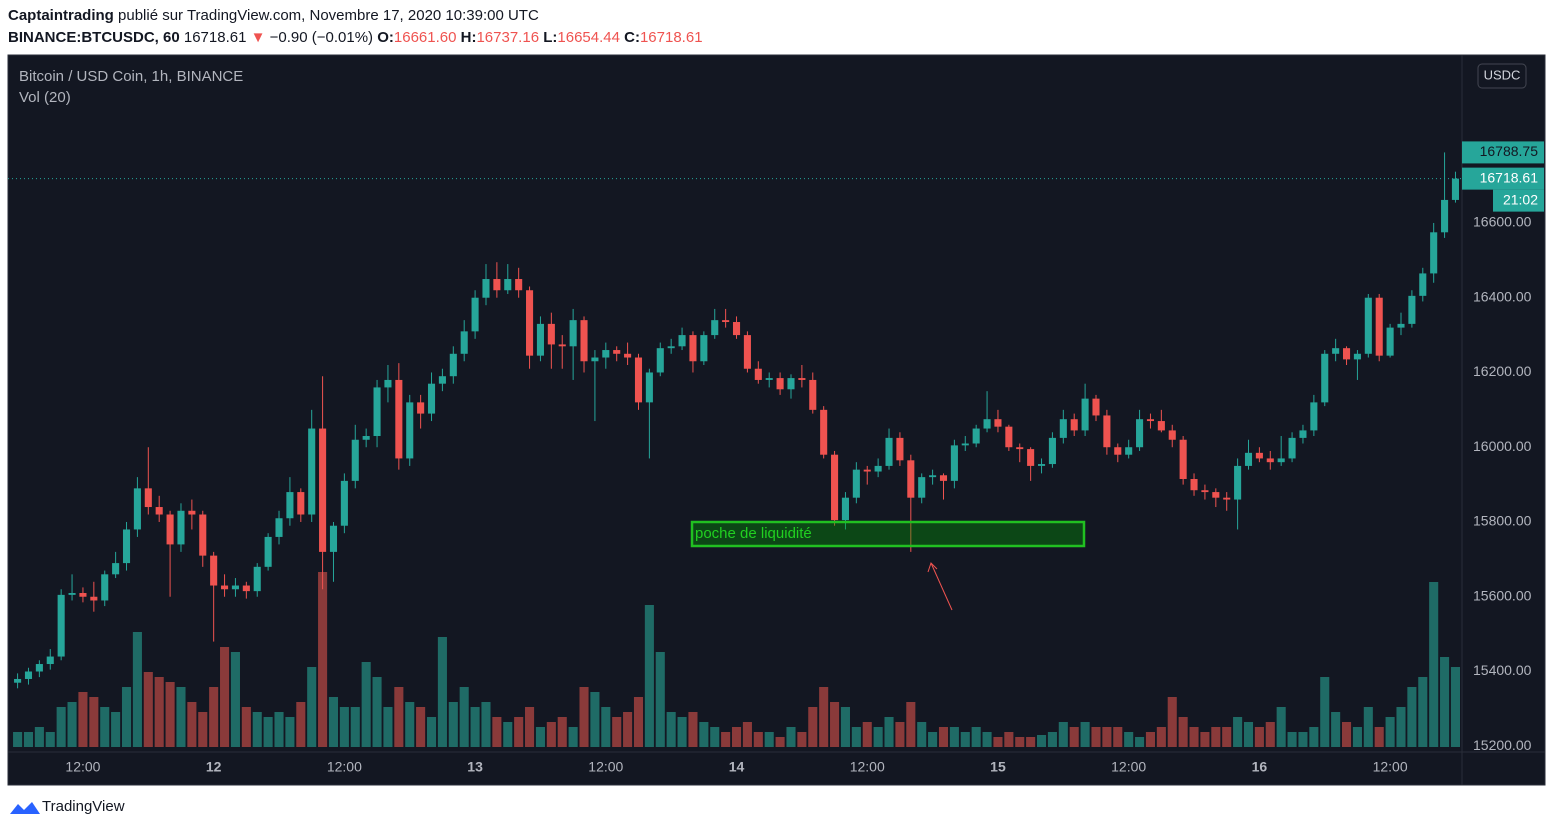  What do you see at coordinates (131, 76) in the screenshot?
I see `legend-title: Bitcoin / USD Coin, 1h, BINANCE` at bounding box center [131, 76].